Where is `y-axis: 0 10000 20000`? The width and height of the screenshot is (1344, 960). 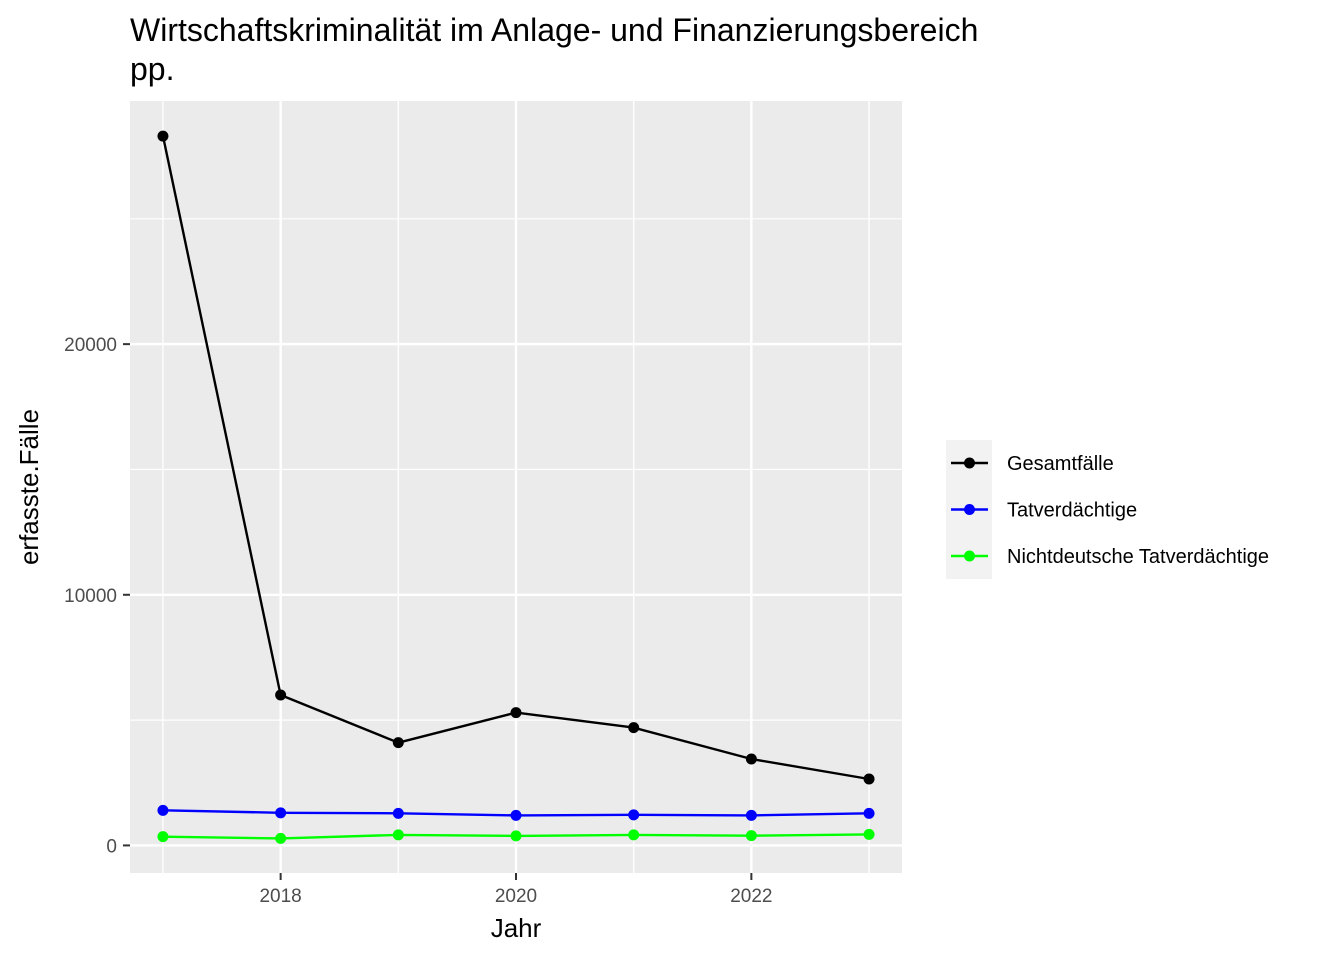 y-axis: 0 10000 20000 is located at coordinates (97, 596).